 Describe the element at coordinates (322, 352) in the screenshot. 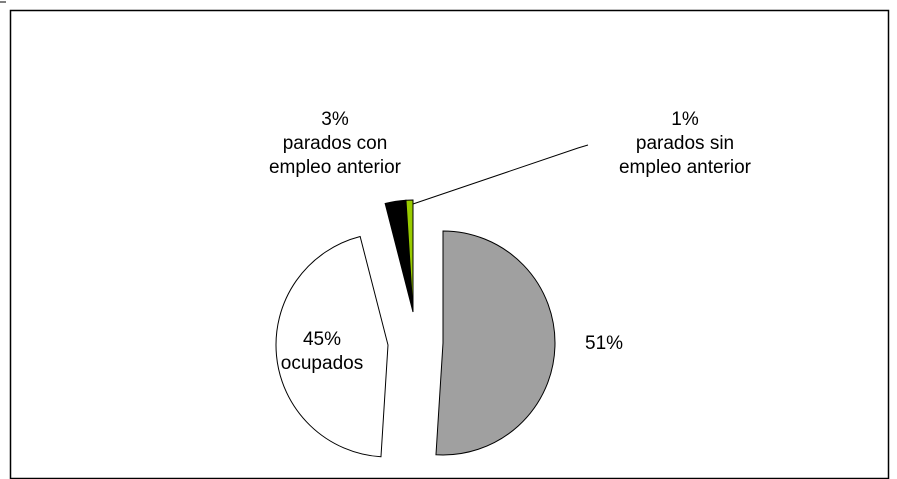

I see `slice-label: 45% ocupados` at that location.